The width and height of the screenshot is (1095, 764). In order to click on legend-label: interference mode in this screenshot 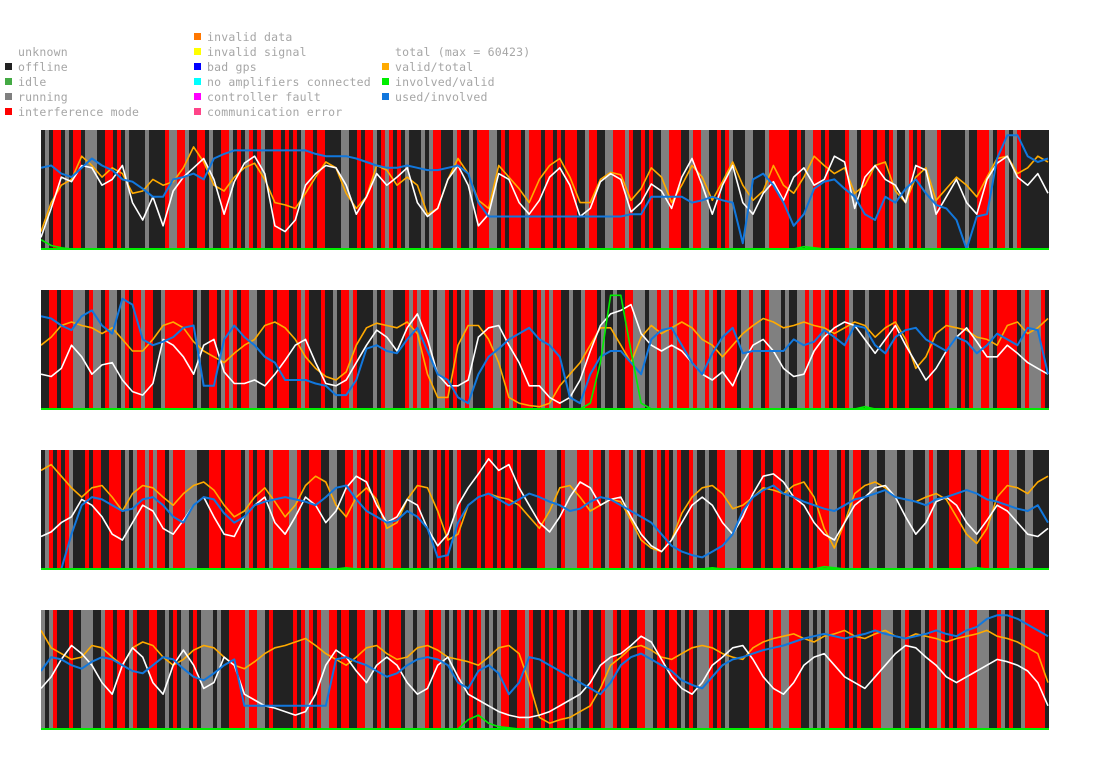, I will do `click(79, 111)`.